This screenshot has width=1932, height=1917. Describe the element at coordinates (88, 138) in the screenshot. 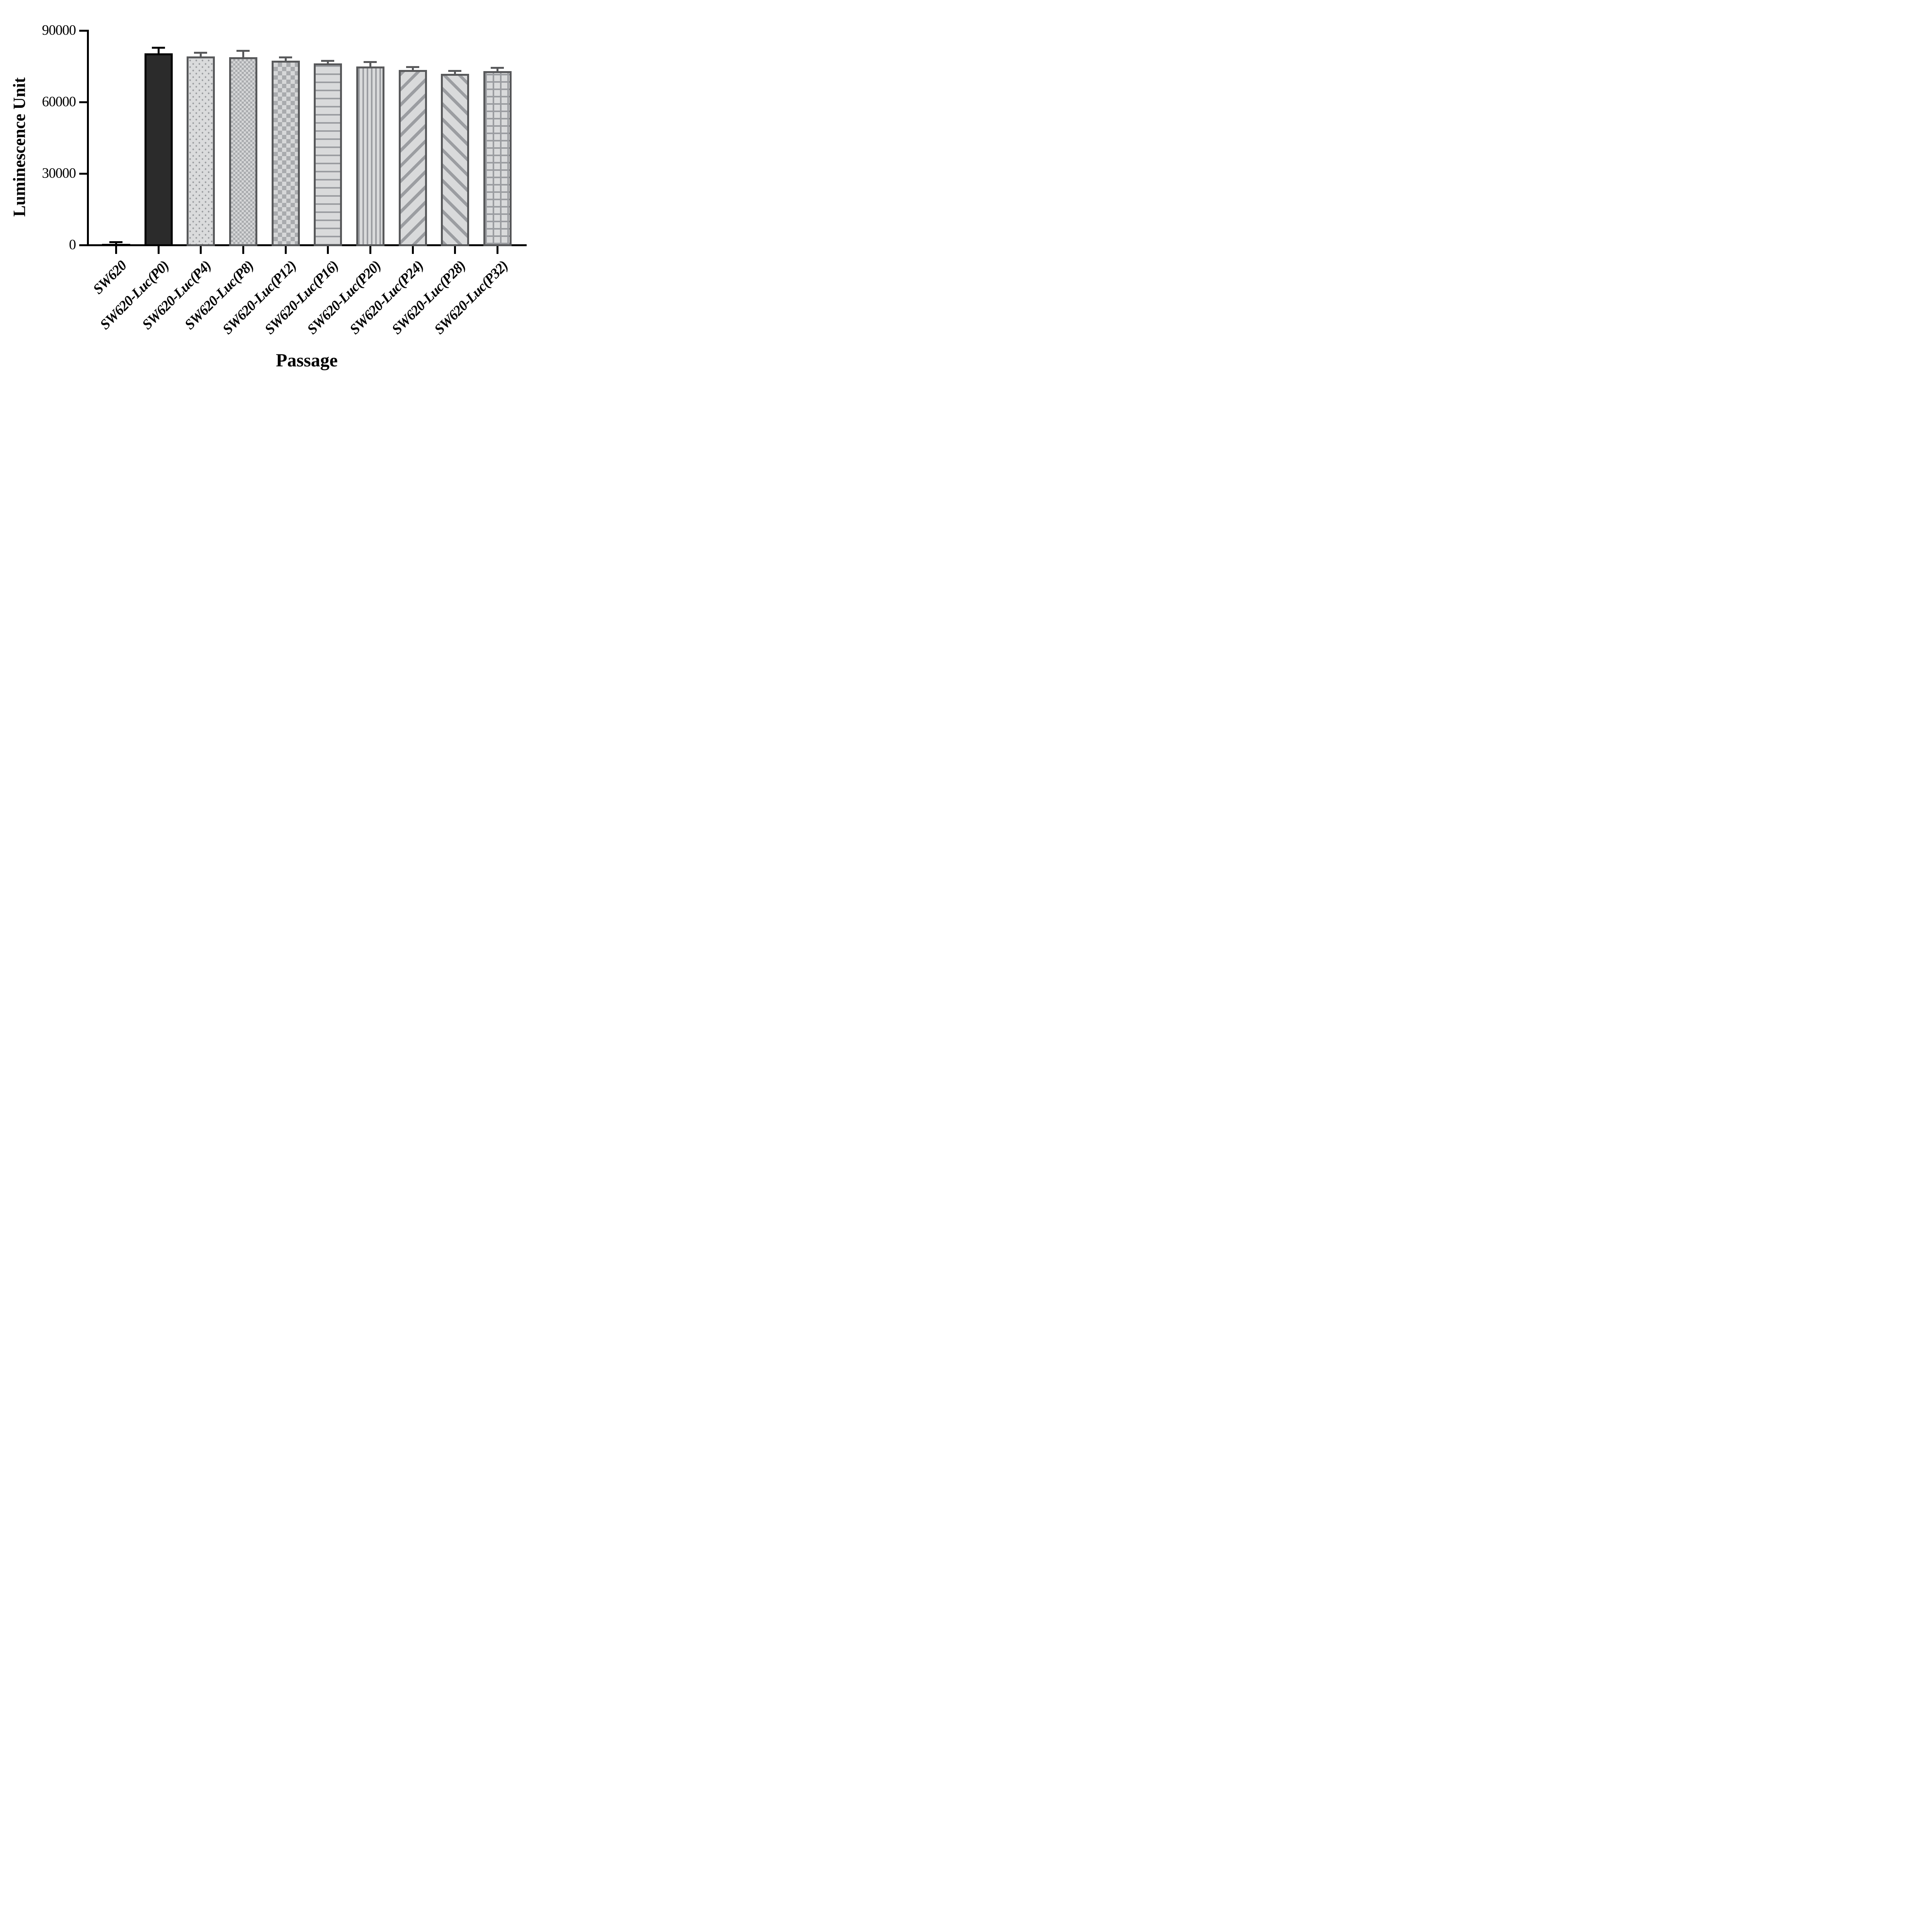

I see `y-axis-line` at that location.